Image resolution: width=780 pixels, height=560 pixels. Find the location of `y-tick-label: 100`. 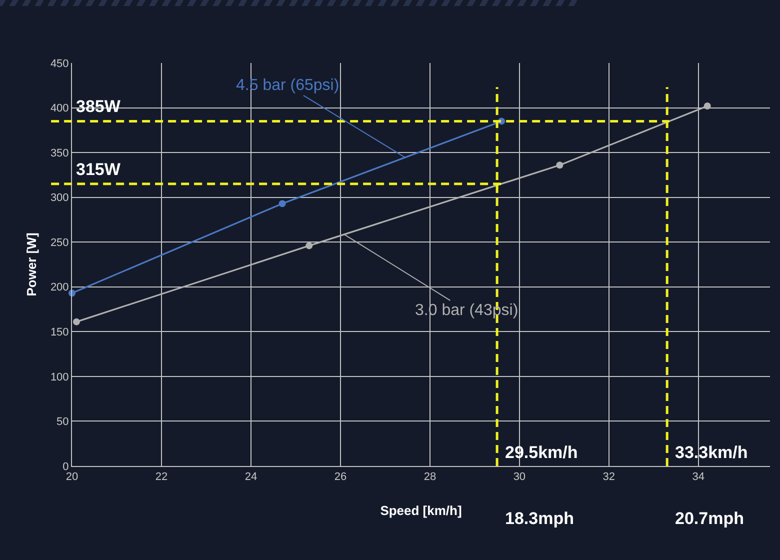

y-tick-label: 100 is located at coordinates (59, 377).